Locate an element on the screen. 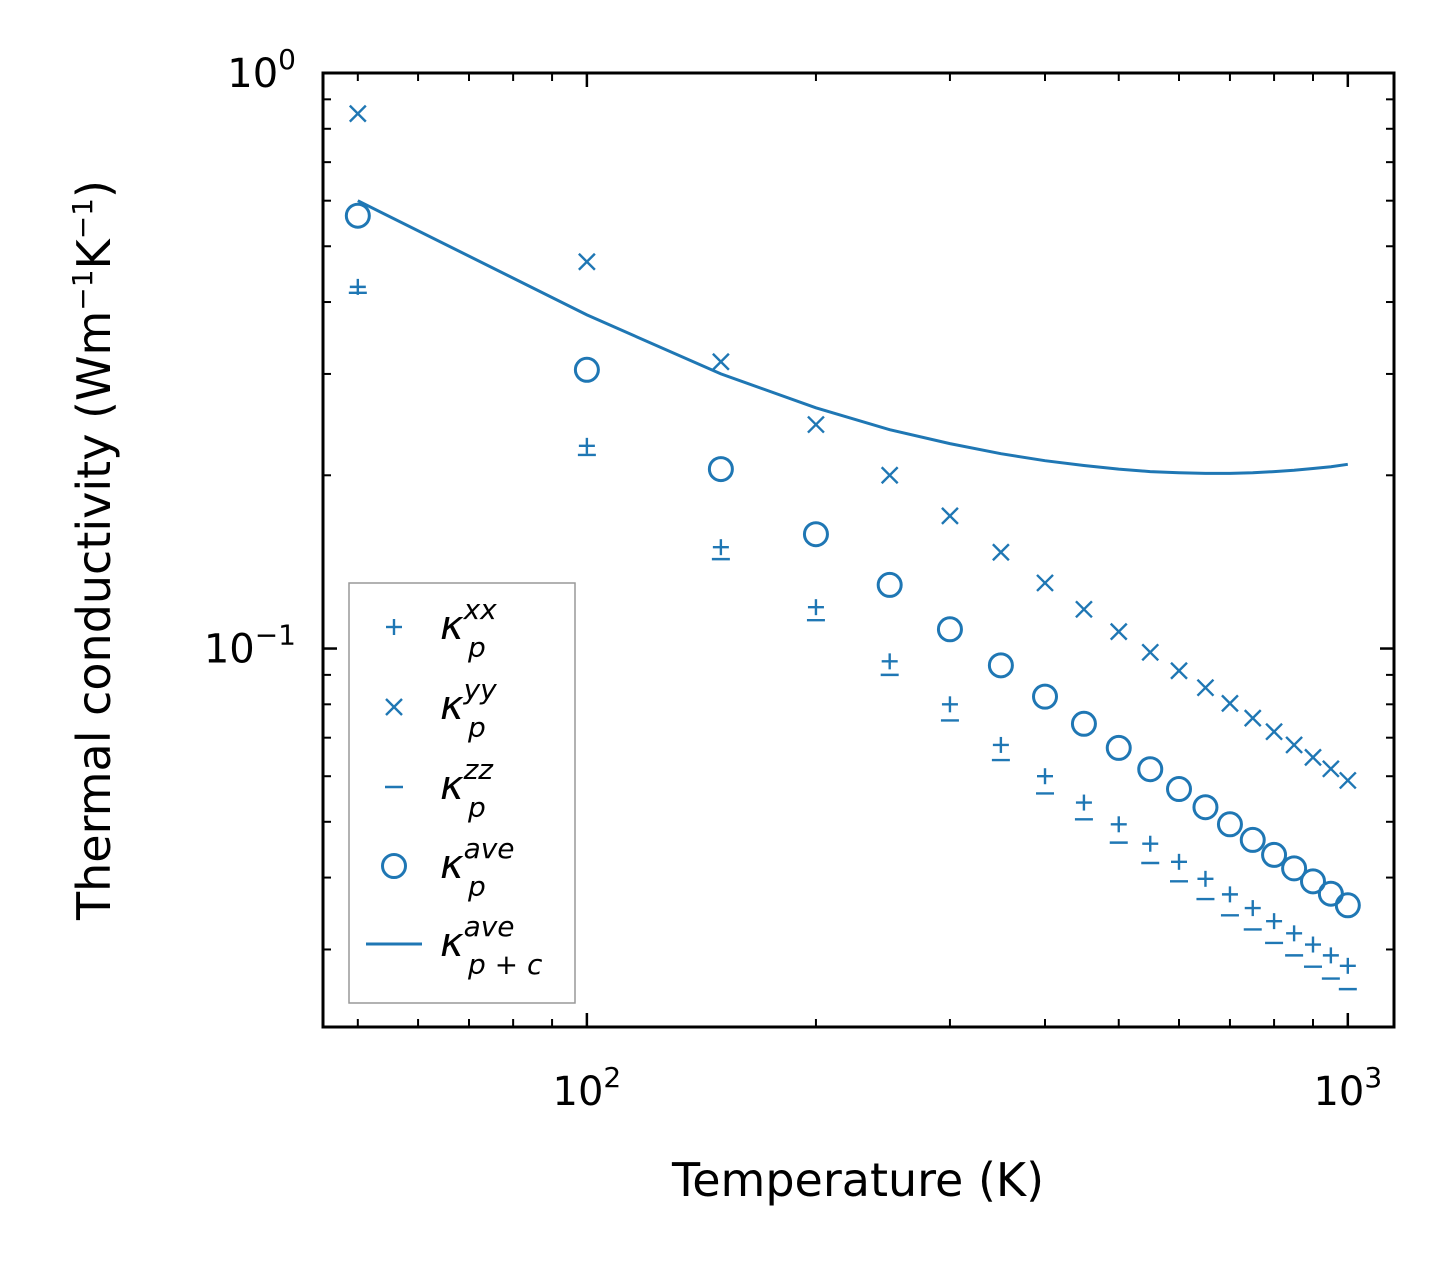 This screenshot has width=1454, height=1267. legend-label-kappa_p_yy: κyy p is located at coordinates (468, 708).